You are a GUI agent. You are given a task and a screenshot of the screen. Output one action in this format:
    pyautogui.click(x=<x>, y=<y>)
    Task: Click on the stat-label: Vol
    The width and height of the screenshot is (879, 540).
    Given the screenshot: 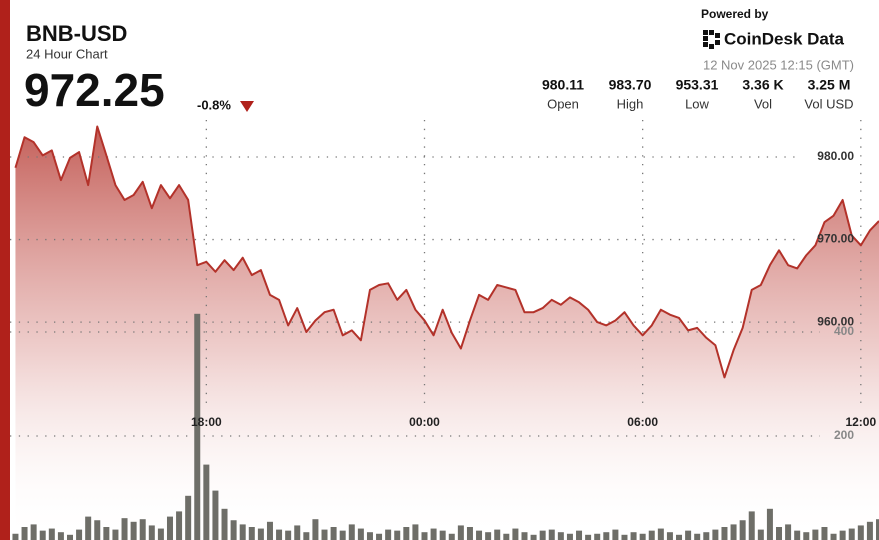 What is the action you would take?
    pyautogui.click(x=763, y=103)
    